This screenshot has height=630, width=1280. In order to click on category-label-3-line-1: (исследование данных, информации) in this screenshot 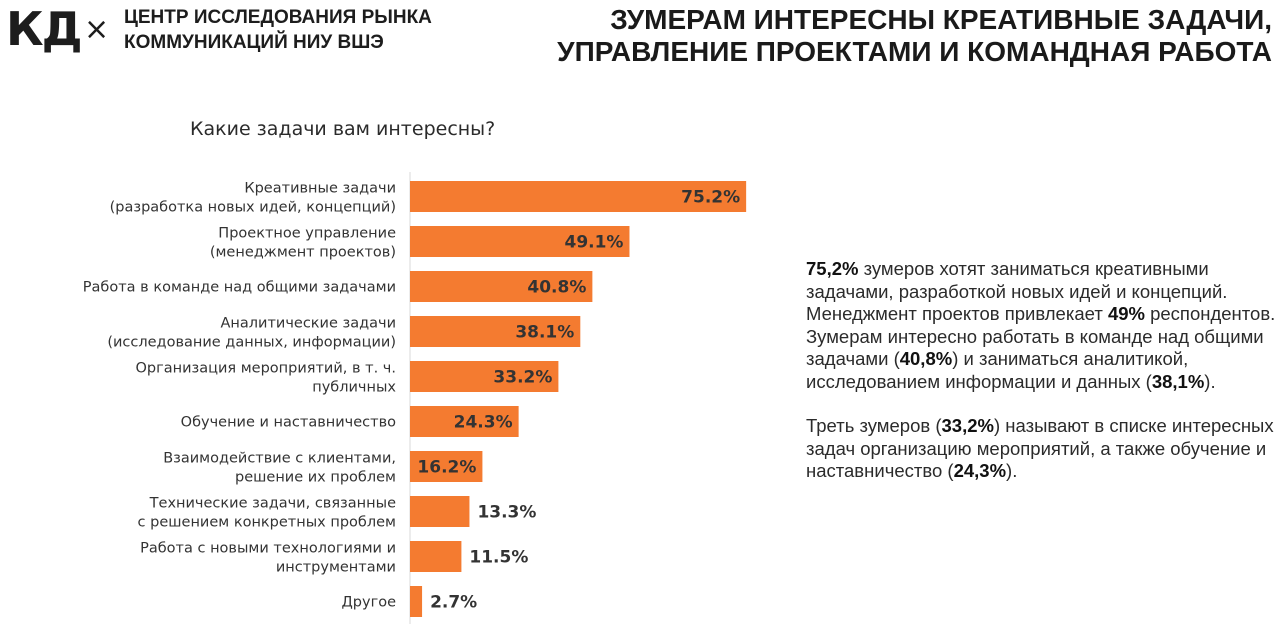, I will do `click(251, 343)`.